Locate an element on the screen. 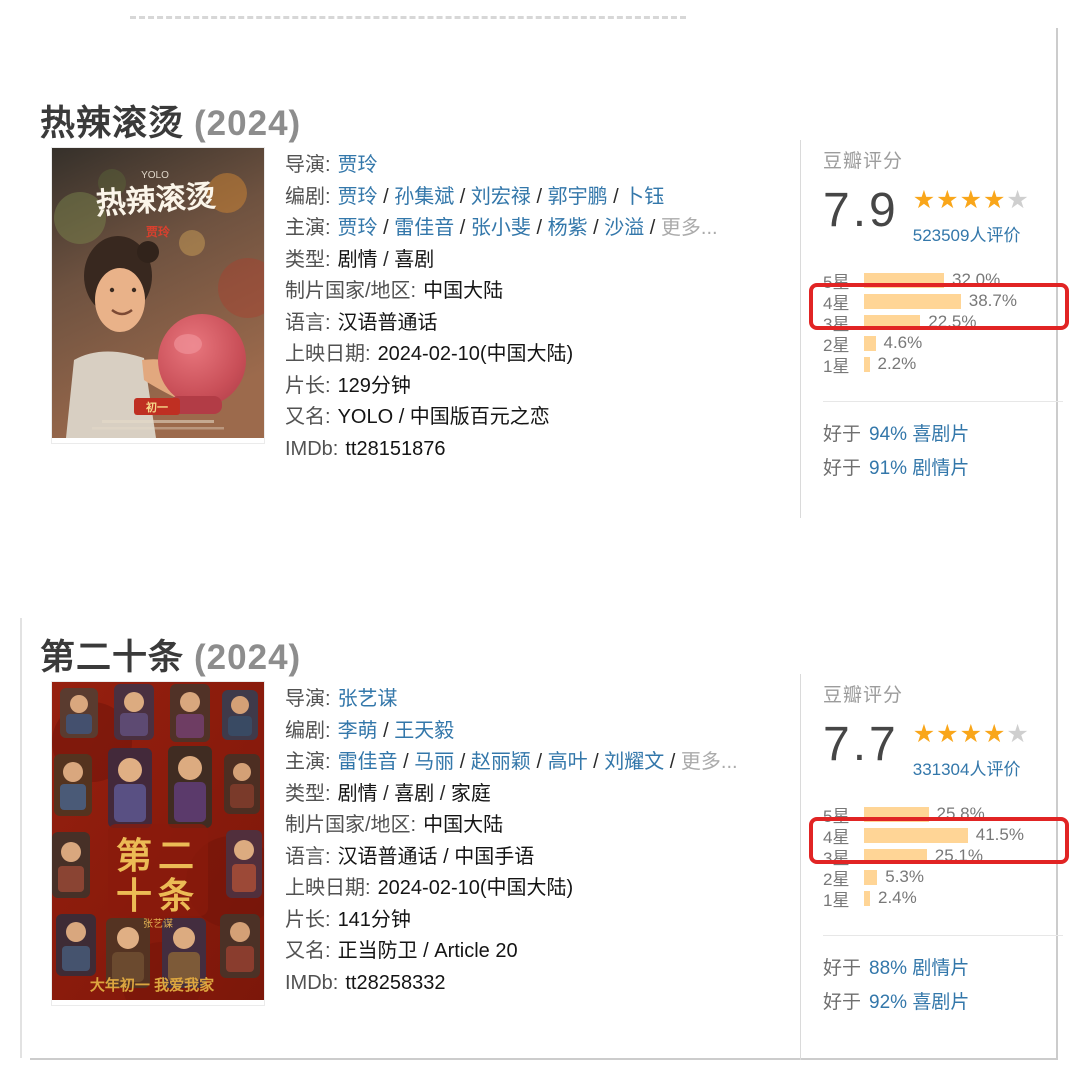 The width and height of the screenshot is (1080, 1080). person-link: 刘宏禄 is located at coordinates (500, 196).